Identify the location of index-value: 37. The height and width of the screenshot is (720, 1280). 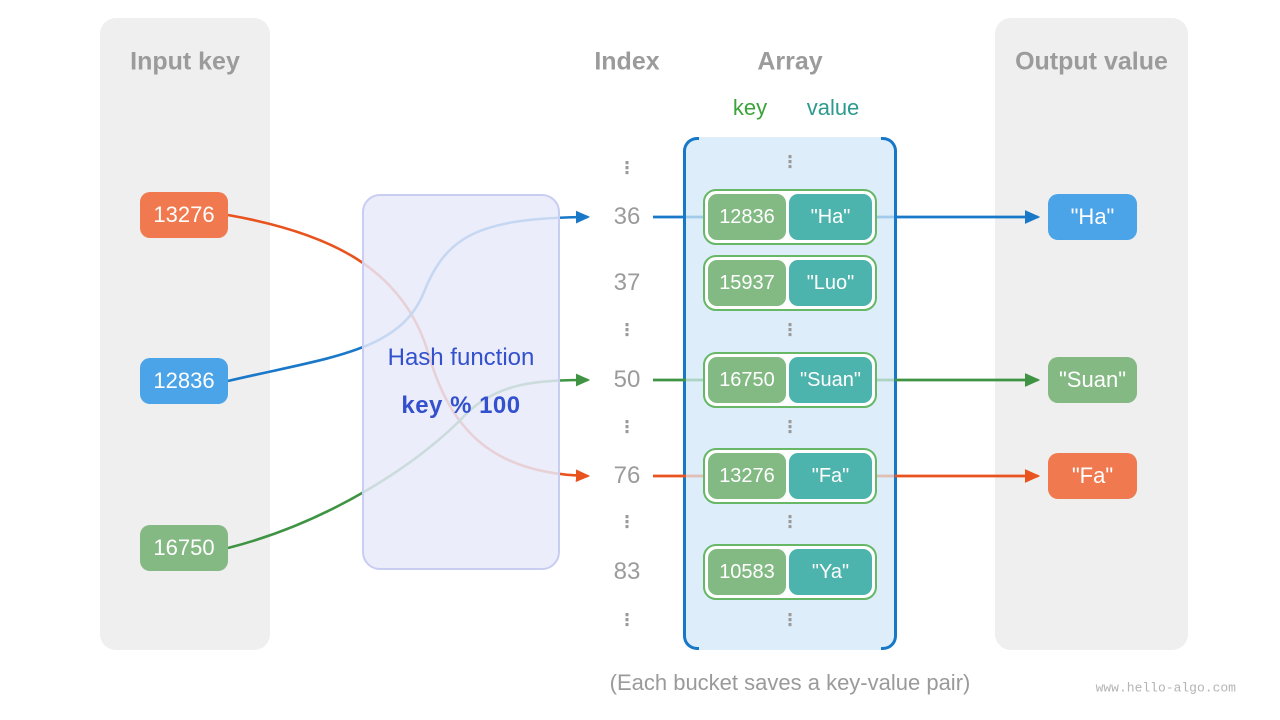
(627, 282).